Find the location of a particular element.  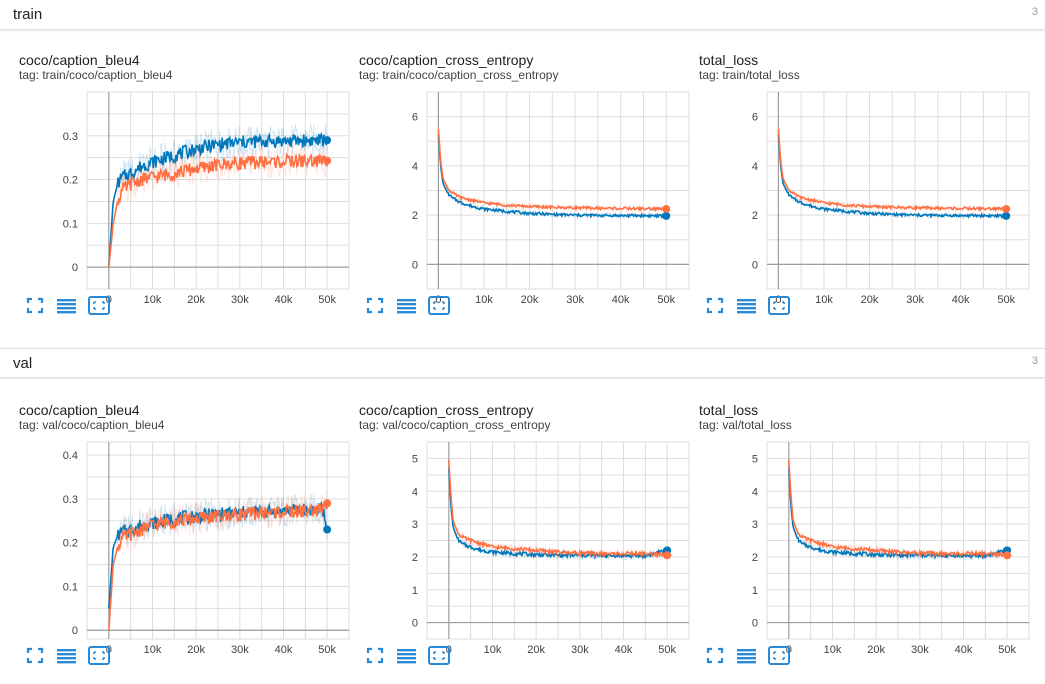

chart-tag: tag: val/coco/caption_bleu4 is located at coordinates (92, 425).